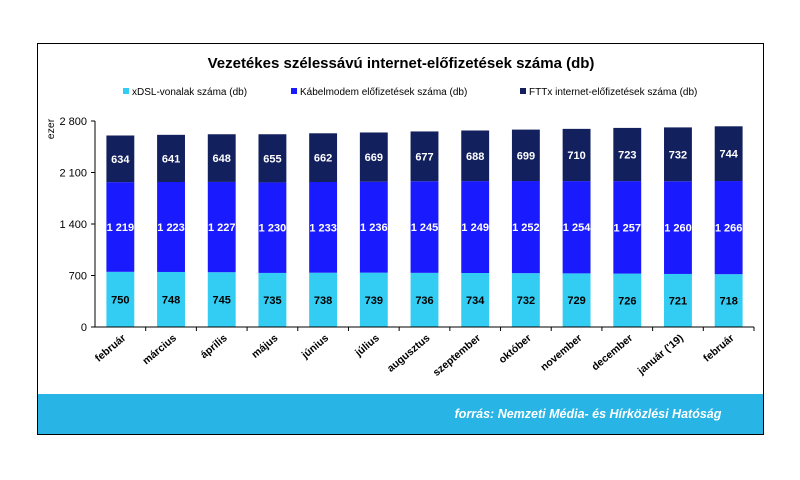  I want to click on data-label: 734, so click(475, 301).